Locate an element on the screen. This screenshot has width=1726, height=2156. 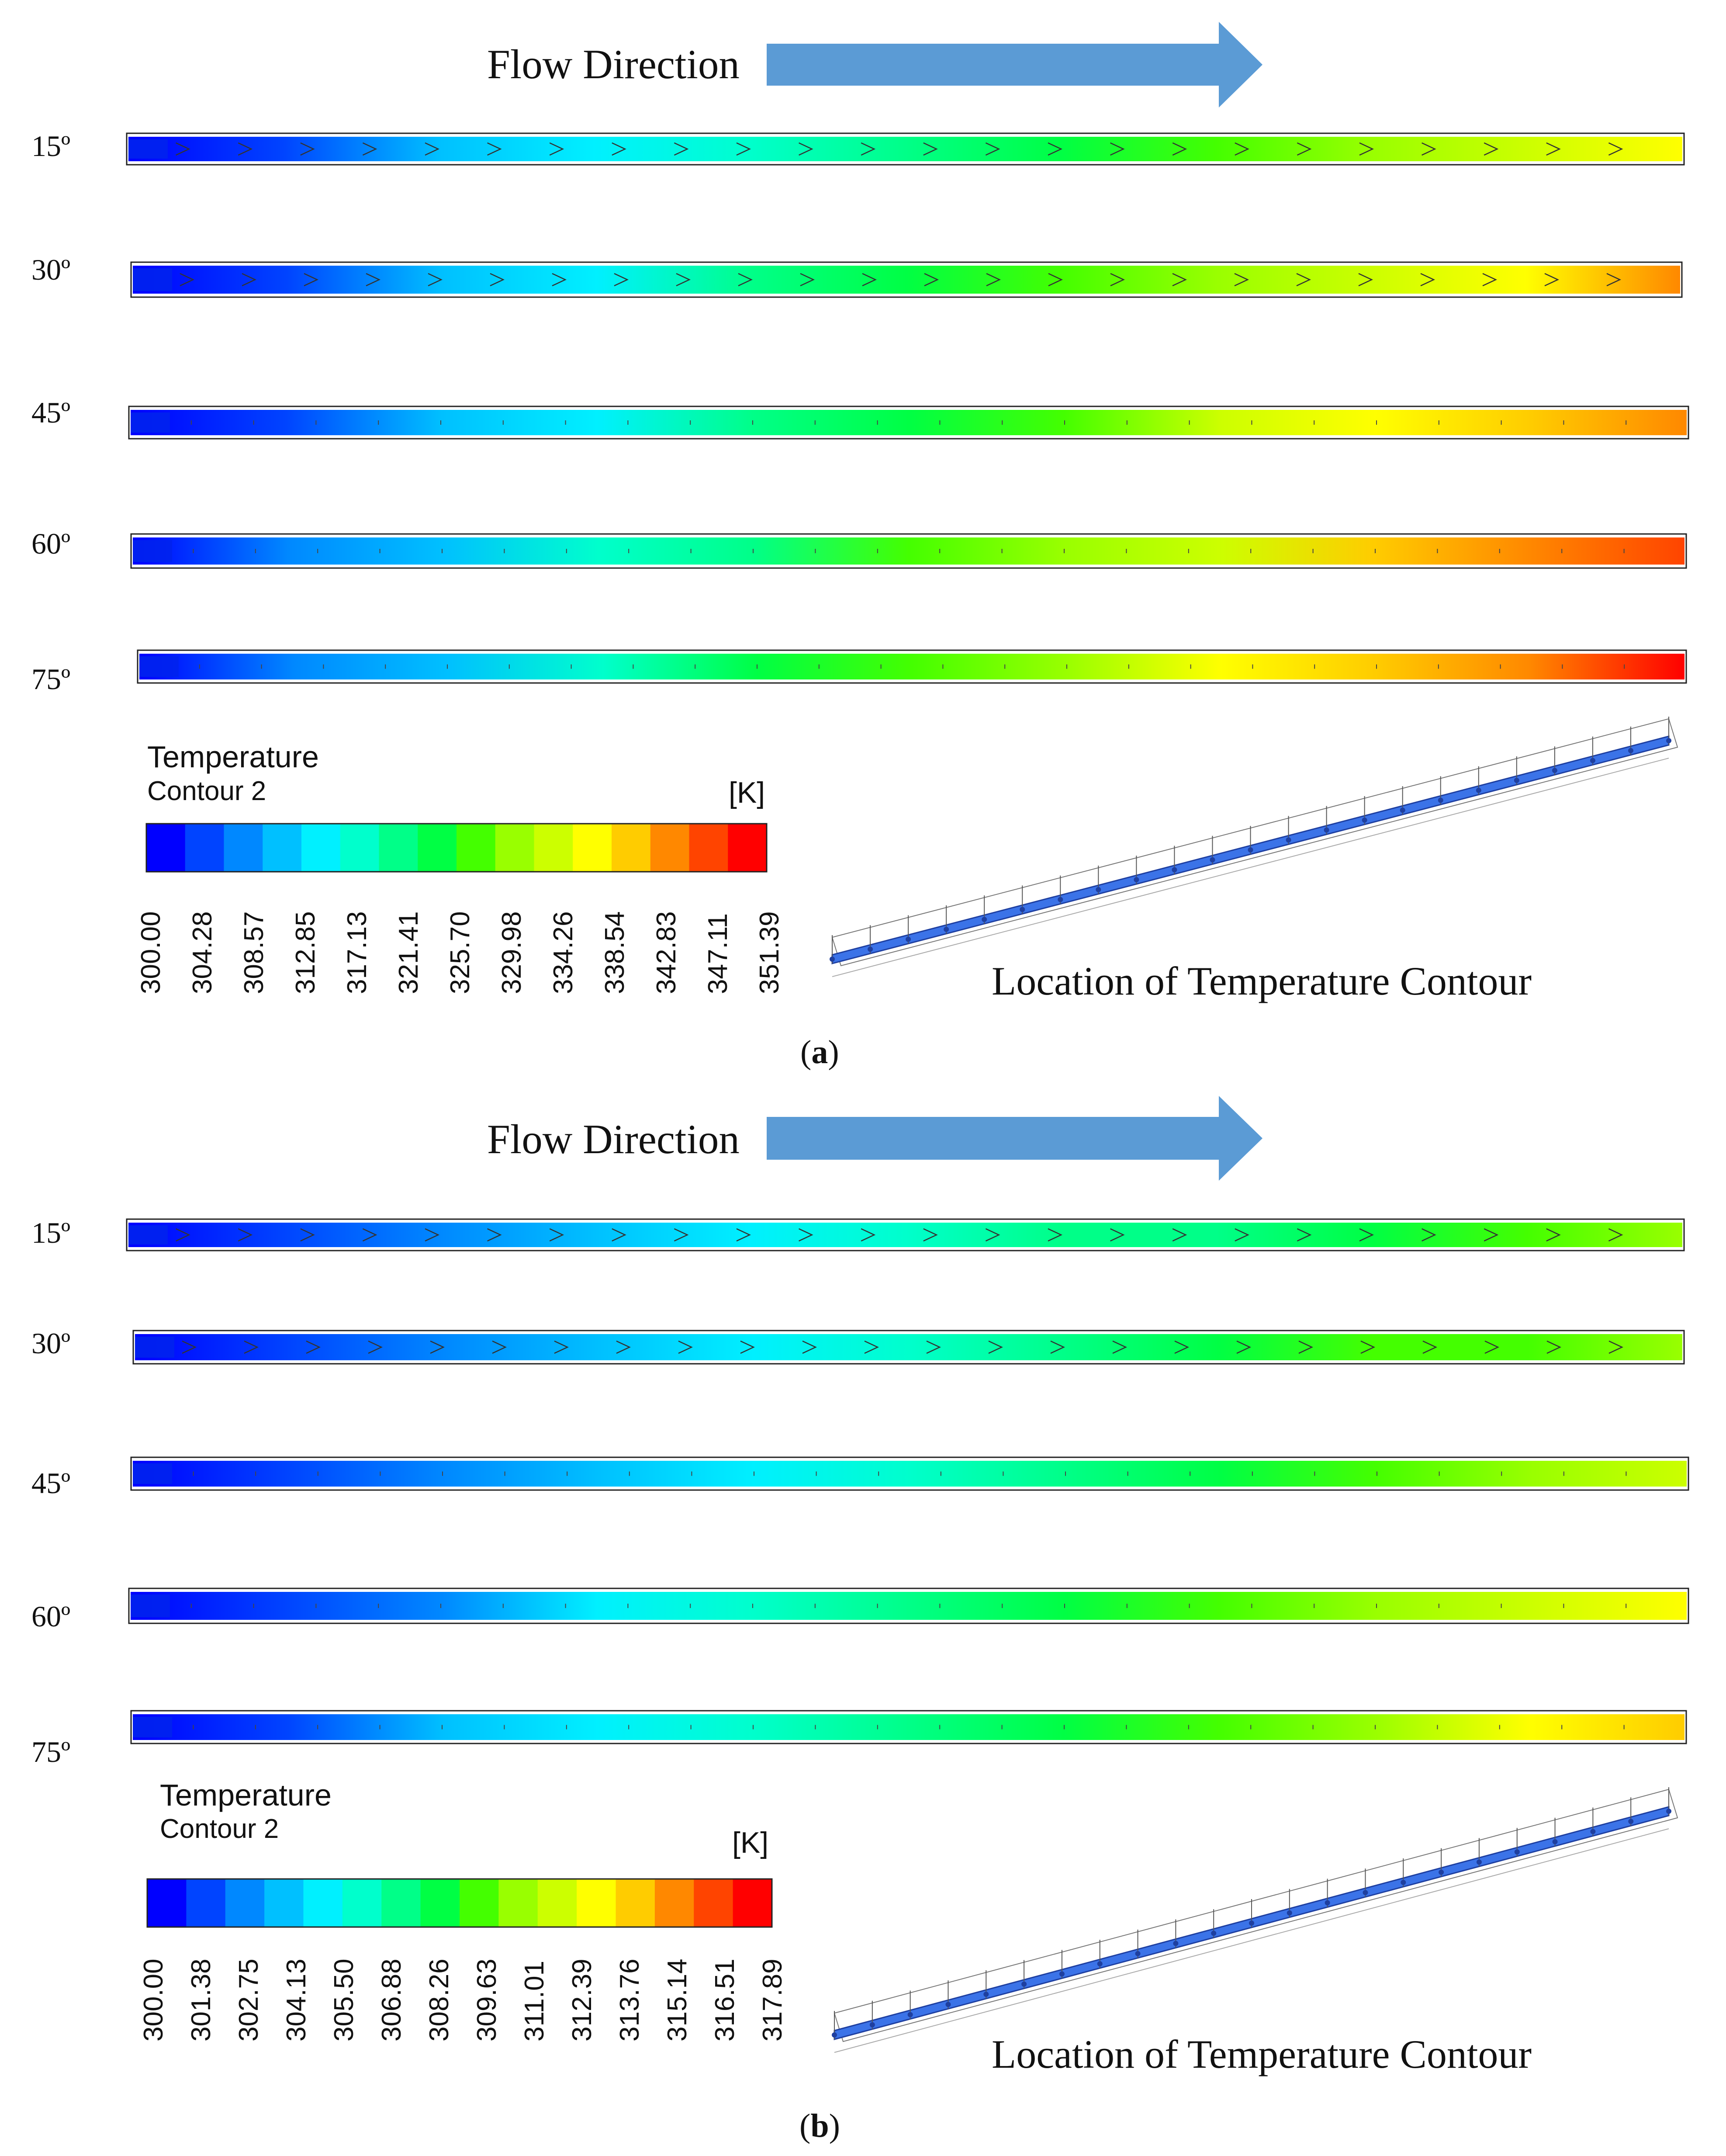
legend-tick: 312.85 is located at coordinates (306, 952).